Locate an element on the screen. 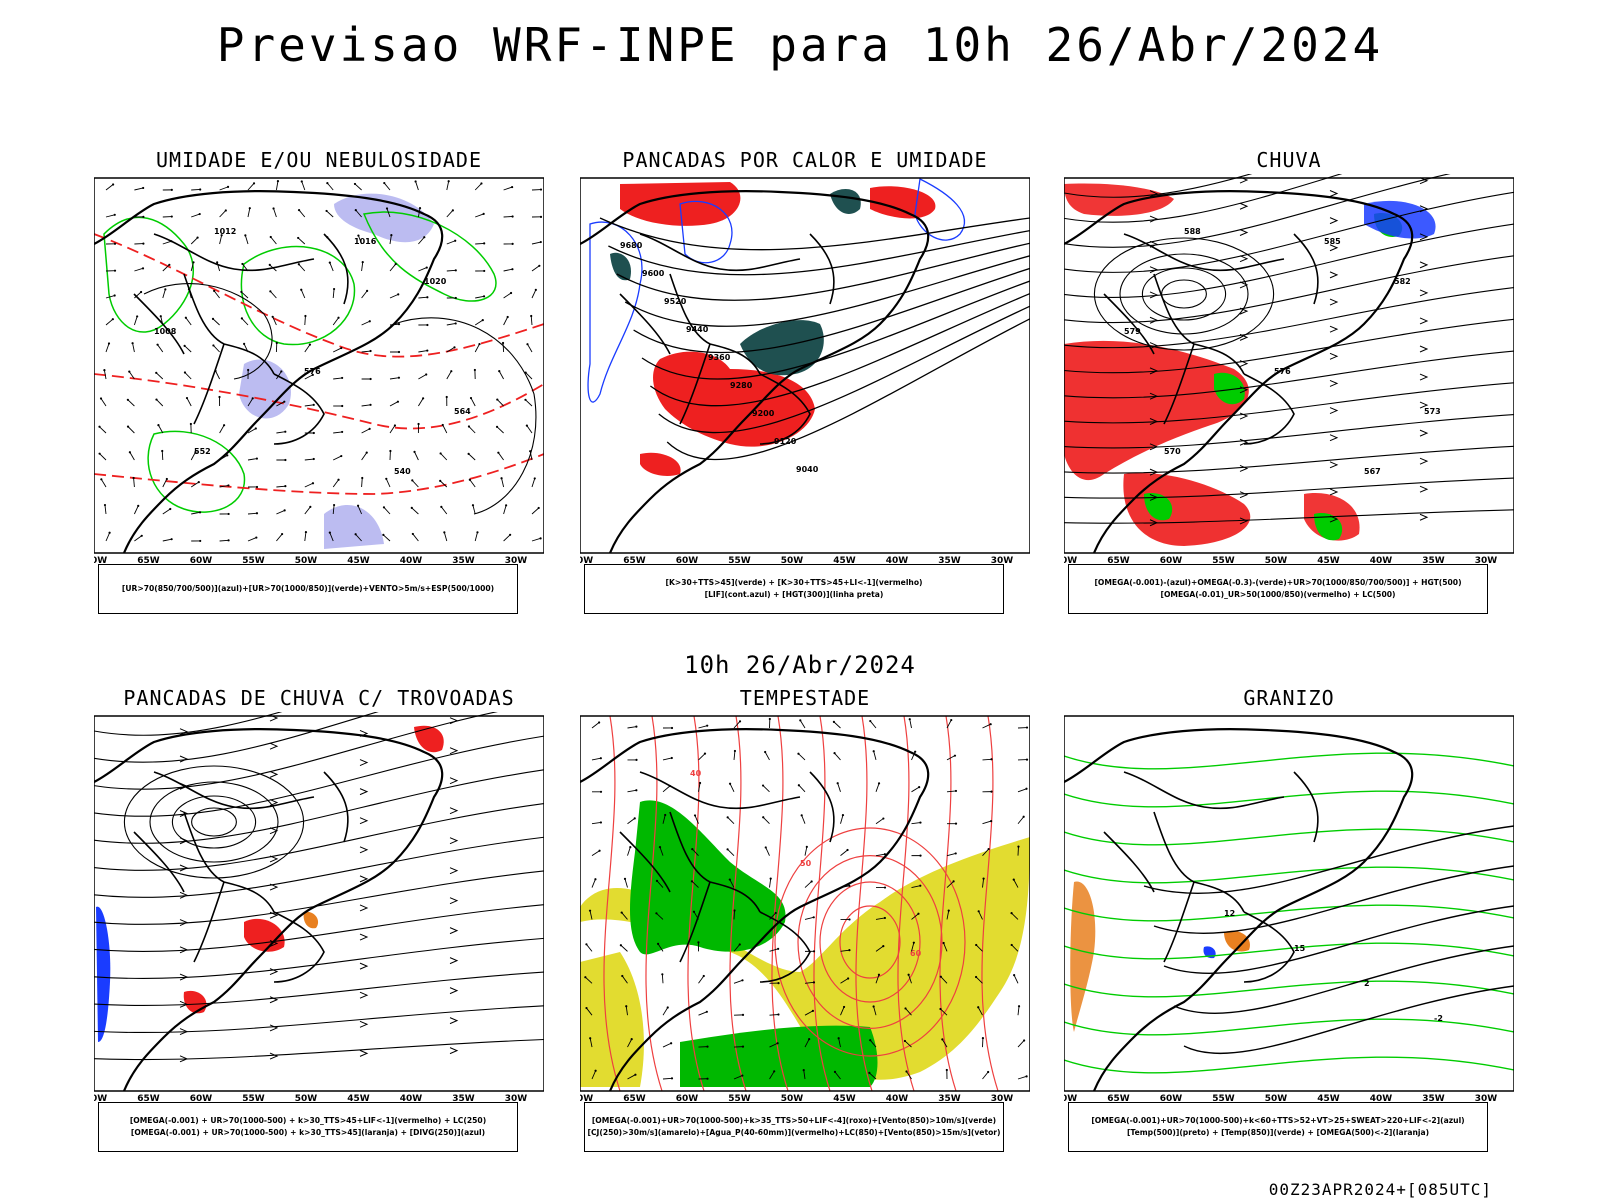 This screenshot has width=1600, height=1200. panel-title: CHUVA is located at coordinates (1289, 160).